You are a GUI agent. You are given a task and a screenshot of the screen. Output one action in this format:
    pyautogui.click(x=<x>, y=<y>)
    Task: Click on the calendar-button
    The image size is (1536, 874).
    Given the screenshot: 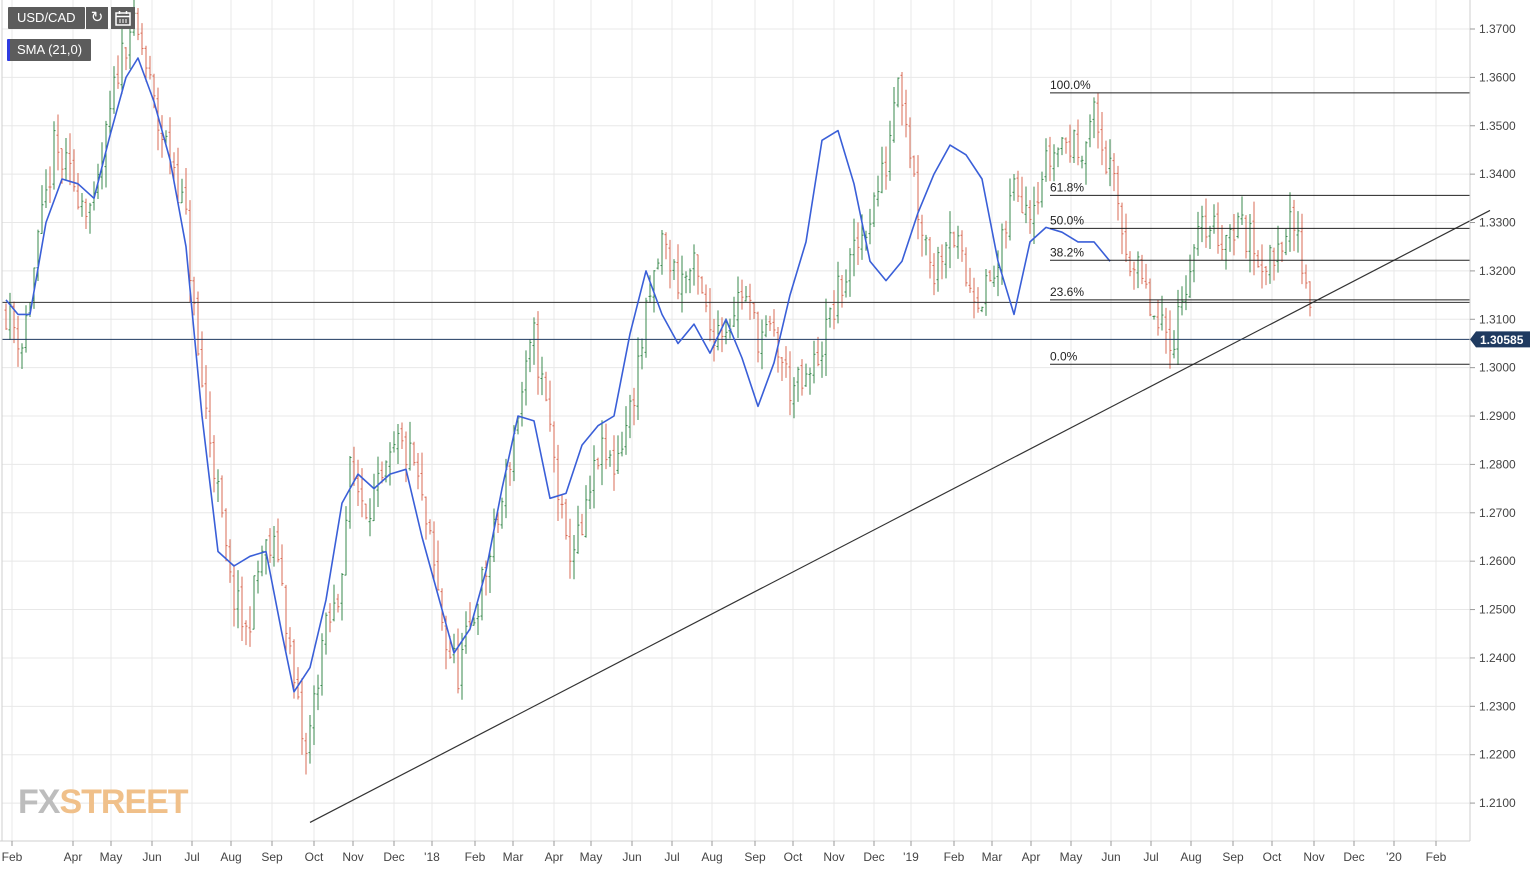 What is the action you would take?
    pyautogui.click(x=123, y=18)
    